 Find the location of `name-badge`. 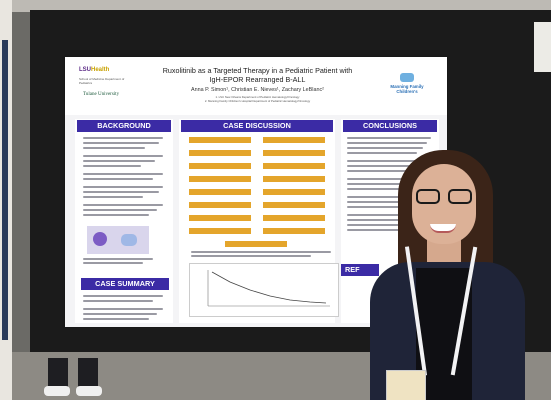

name-badge is located at coordinates (406, 385).